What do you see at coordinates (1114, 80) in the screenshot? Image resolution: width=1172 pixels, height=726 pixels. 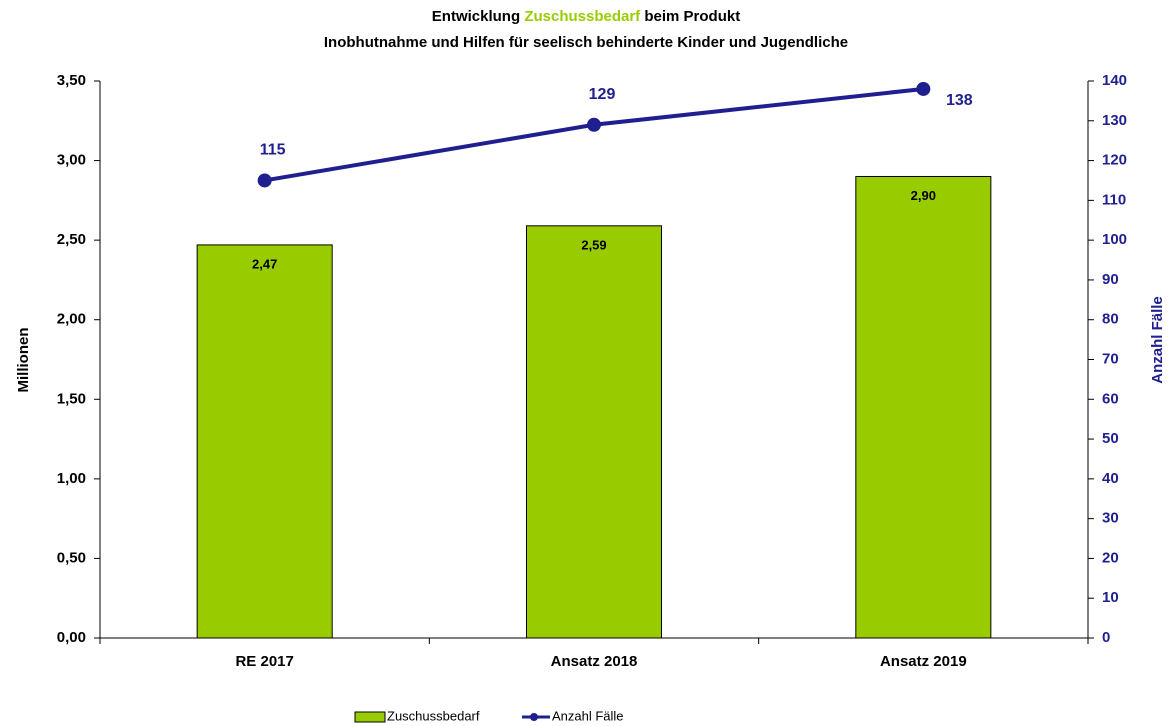 I see `y2-tick-label: 140` at bounding box center [1114, 80].